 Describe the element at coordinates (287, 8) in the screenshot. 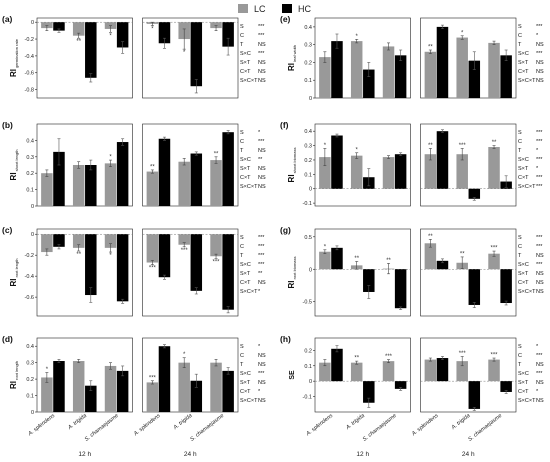

I see `legend-swatch-hc` at that location.